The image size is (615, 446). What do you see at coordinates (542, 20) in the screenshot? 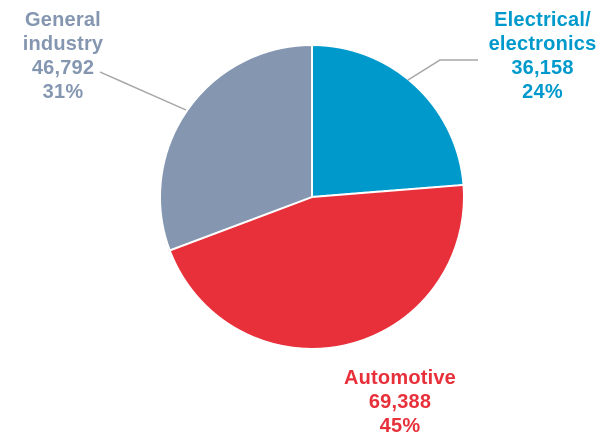
I see `label-electrical-name-line-1: Electrical/` at bounding box center [542, 20].